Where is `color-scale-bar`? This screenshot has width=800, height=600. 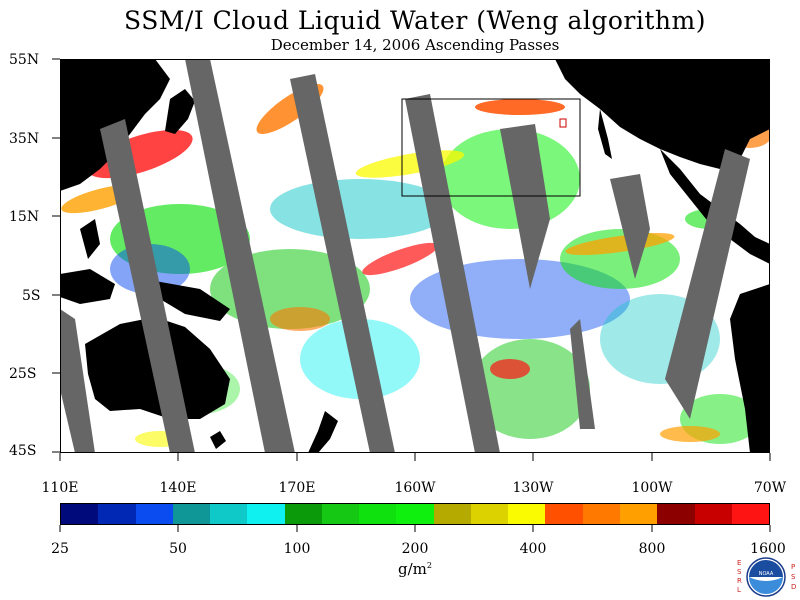
color-scale-bar is located at coordinates (415, 514).